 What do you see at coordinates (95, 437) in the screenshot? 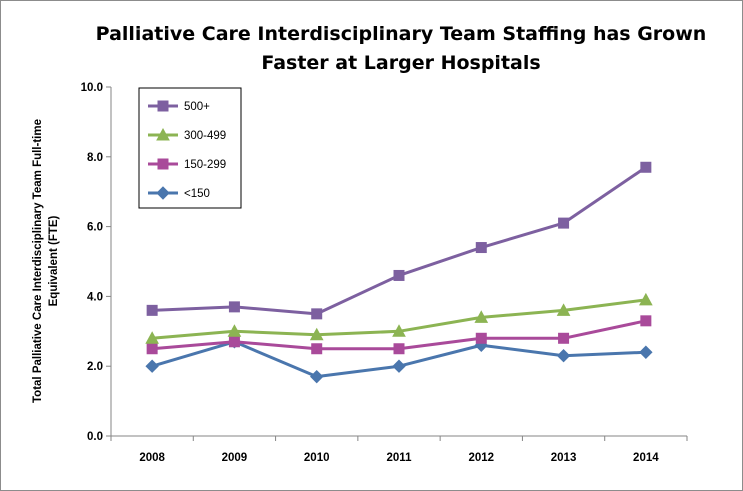
I see `y-tick-label: 0.0` at bounding box center [95, 437].